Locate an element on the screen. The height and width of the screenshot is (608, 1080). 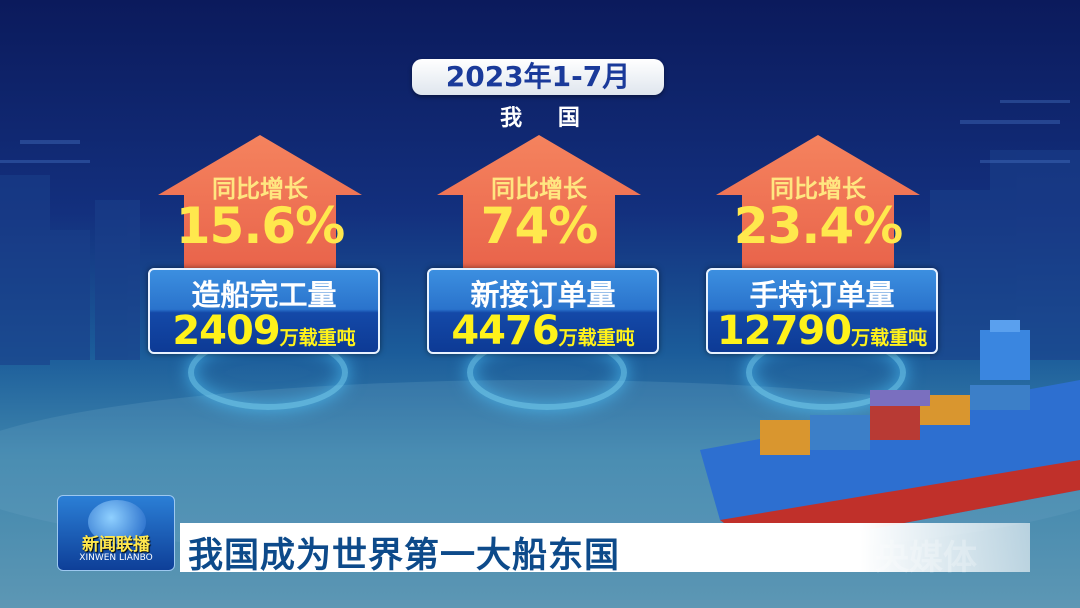
period-label: 2023年1-7月 is located at coordinates (538, 77).